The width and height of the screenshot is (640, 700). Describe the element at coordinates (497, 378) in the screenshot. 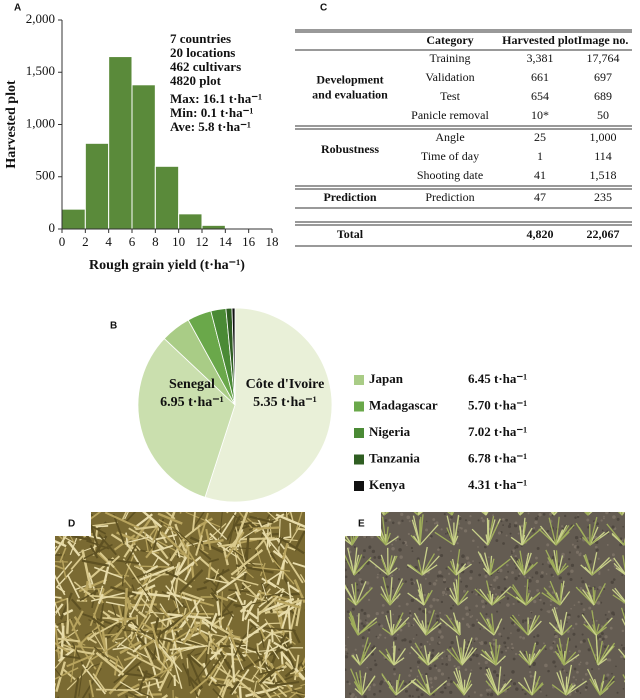

I see `legend-value: 6.45 t·ha⁻¹` at that location.